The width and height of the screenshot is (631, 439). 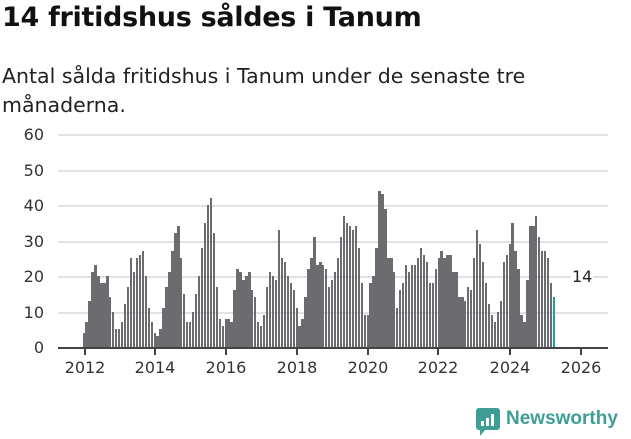 What do you see at coordinates (581, 367) in the screenshot?
I see `x-tick-label: 2026` at bounding box center [581, 367].